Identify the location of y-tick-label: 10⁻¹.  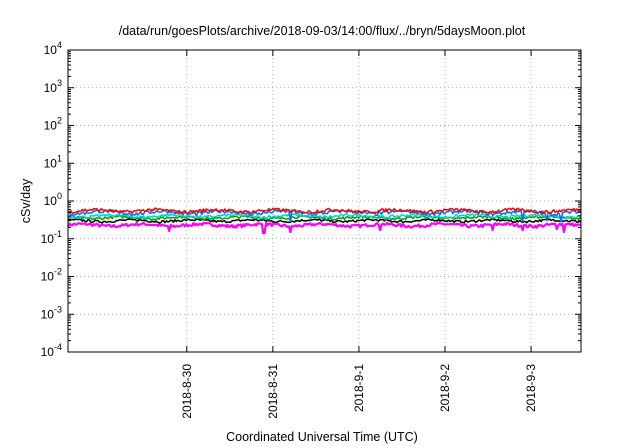
(51, 237).